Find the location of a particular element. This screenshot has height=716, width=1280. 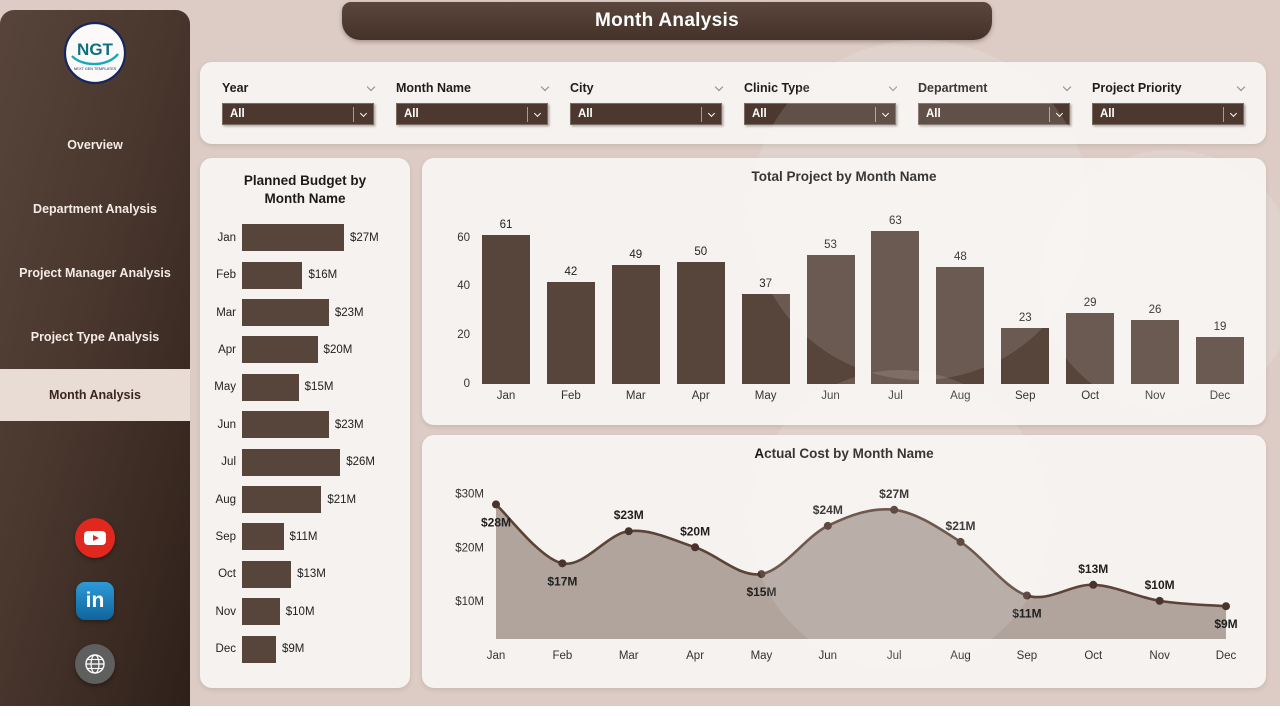

value-label: $23M is located at coordinates (349, 312).